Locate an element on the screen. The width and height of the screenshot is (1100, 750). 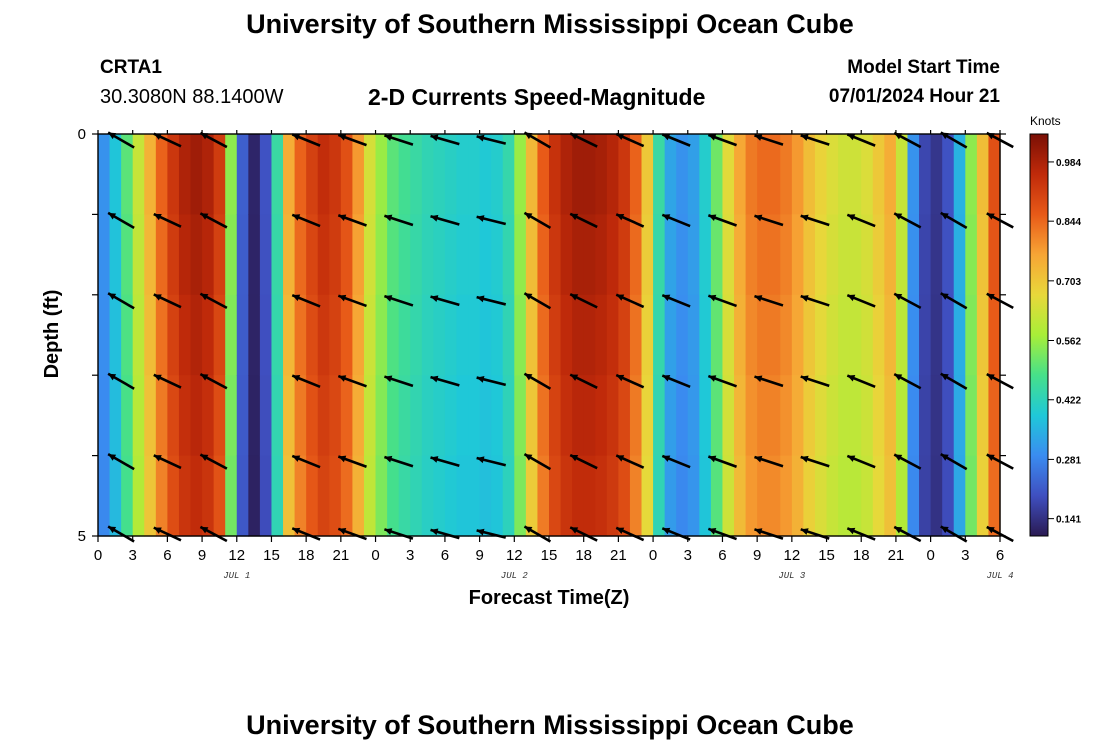
date-label: JUL 3 is located at coordinates (792, 576).